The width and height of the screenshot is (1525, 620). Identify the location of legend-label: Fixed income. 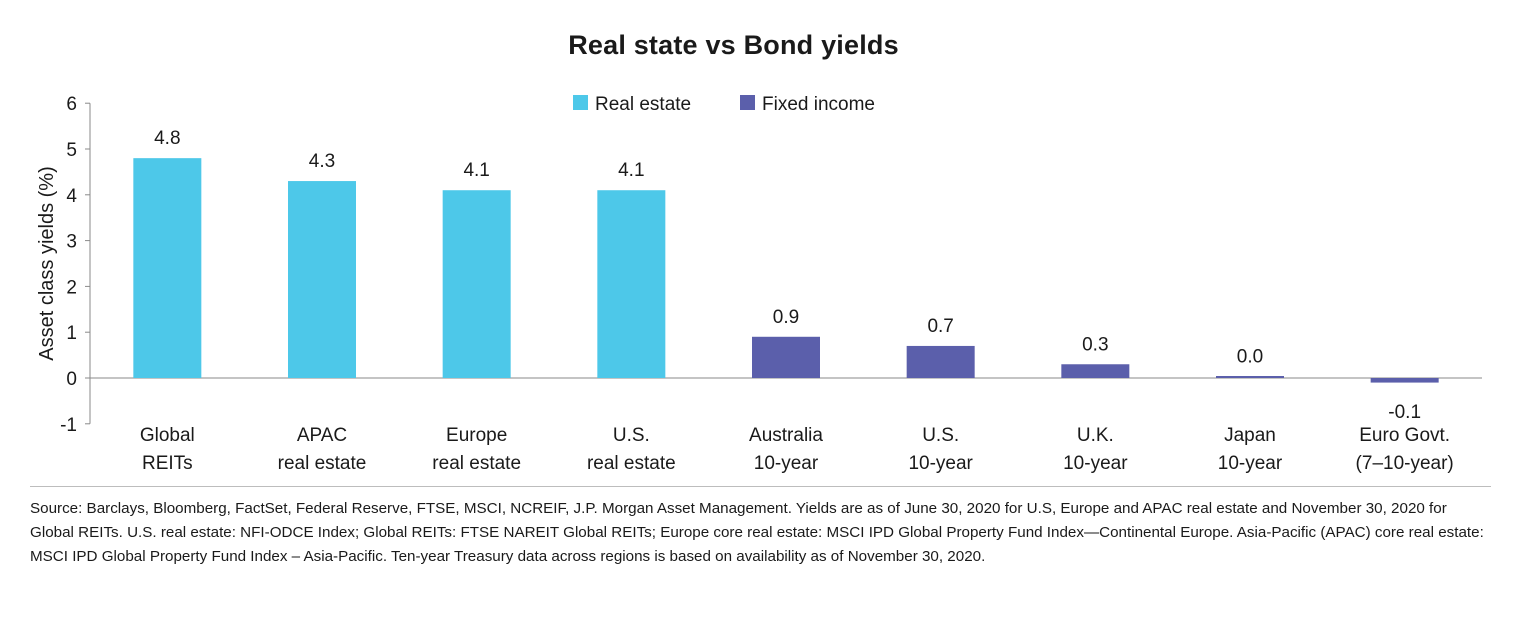
(818, 104).